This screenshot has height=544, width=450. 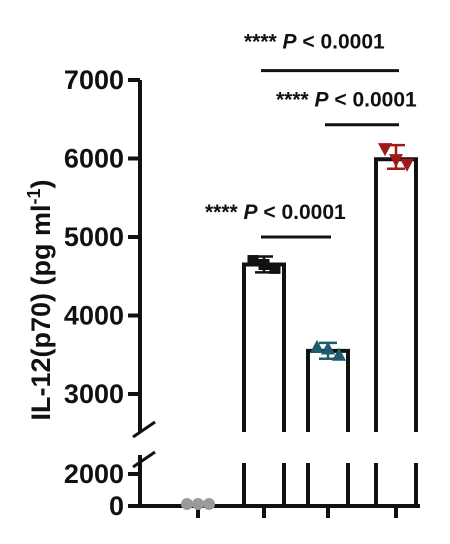 What do you see at coordinates (40, 299) in the screenshot?
I see `y-axis-label: IL-12(p70) (pg ml-1)` at bounding box center [40, 299].